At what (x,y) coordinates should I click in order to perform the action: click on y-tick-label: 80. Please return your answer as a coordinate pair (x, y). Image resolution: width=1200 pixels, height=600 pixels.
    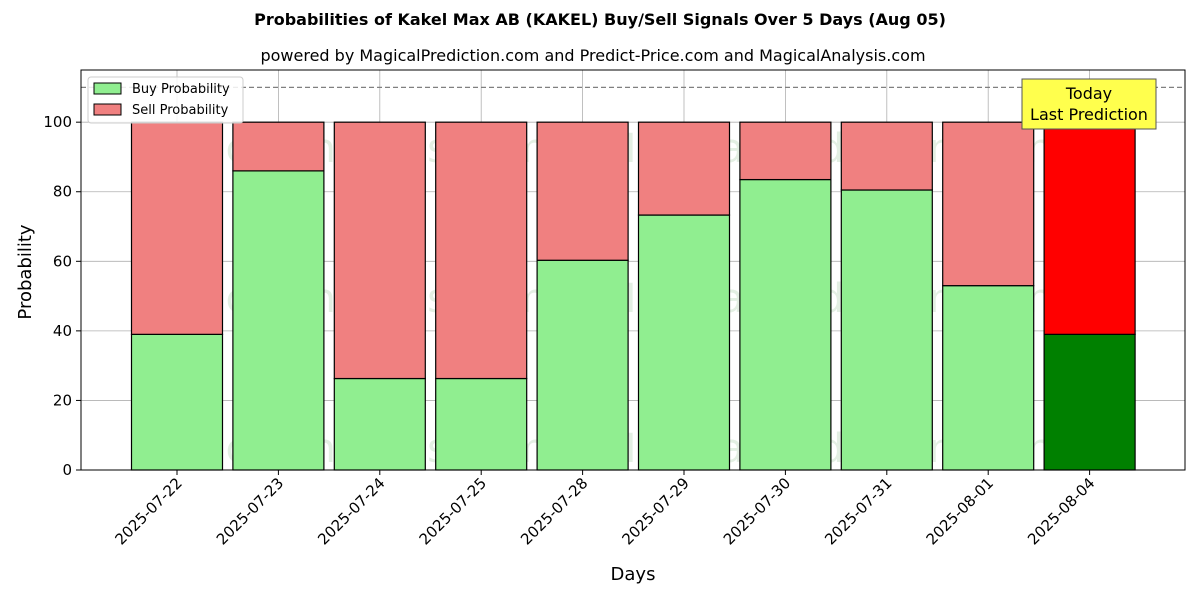
    Looking at the image, I should click on (62, 192).